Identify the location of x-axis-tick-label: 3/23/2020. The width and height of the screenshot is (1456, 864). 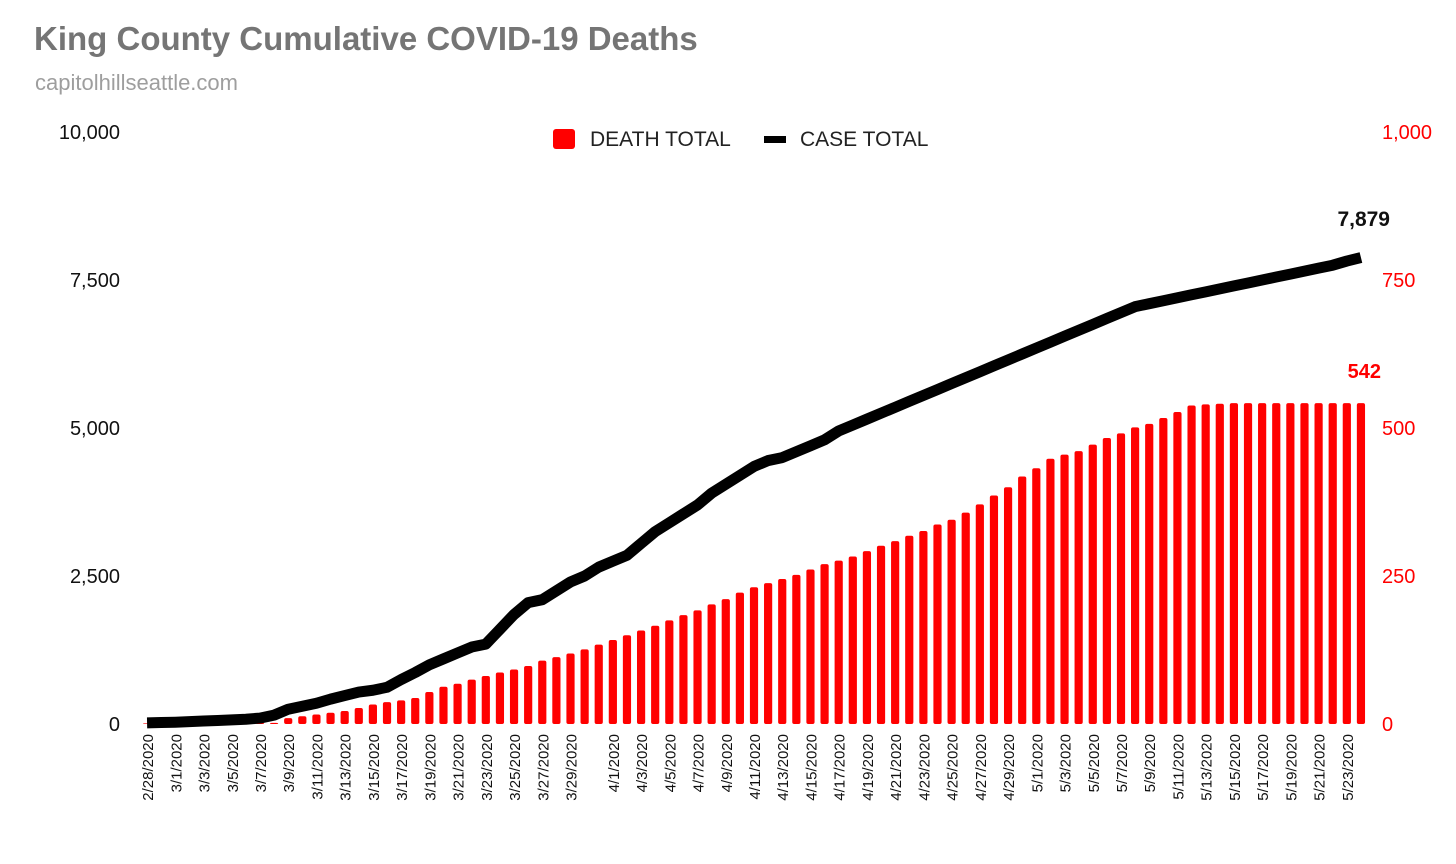
(487, 767).